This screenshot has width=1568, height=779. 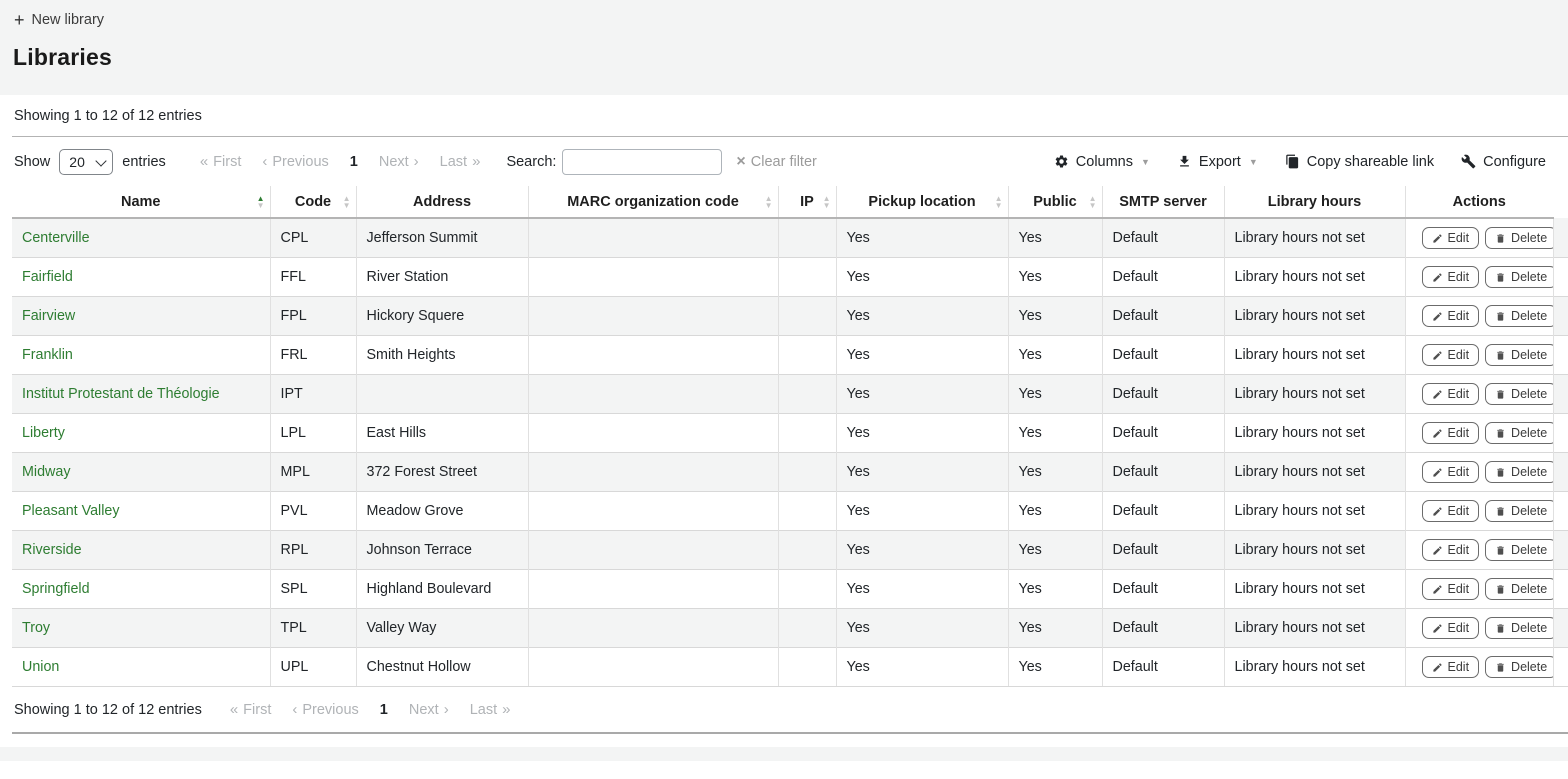 I want to click on column-label: Library hours, so click(x=1314, y=201).